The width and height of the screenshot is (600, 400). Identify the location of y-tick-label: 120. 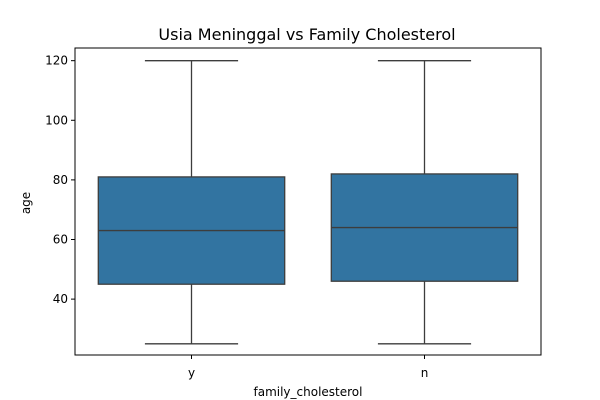
(56, 61).